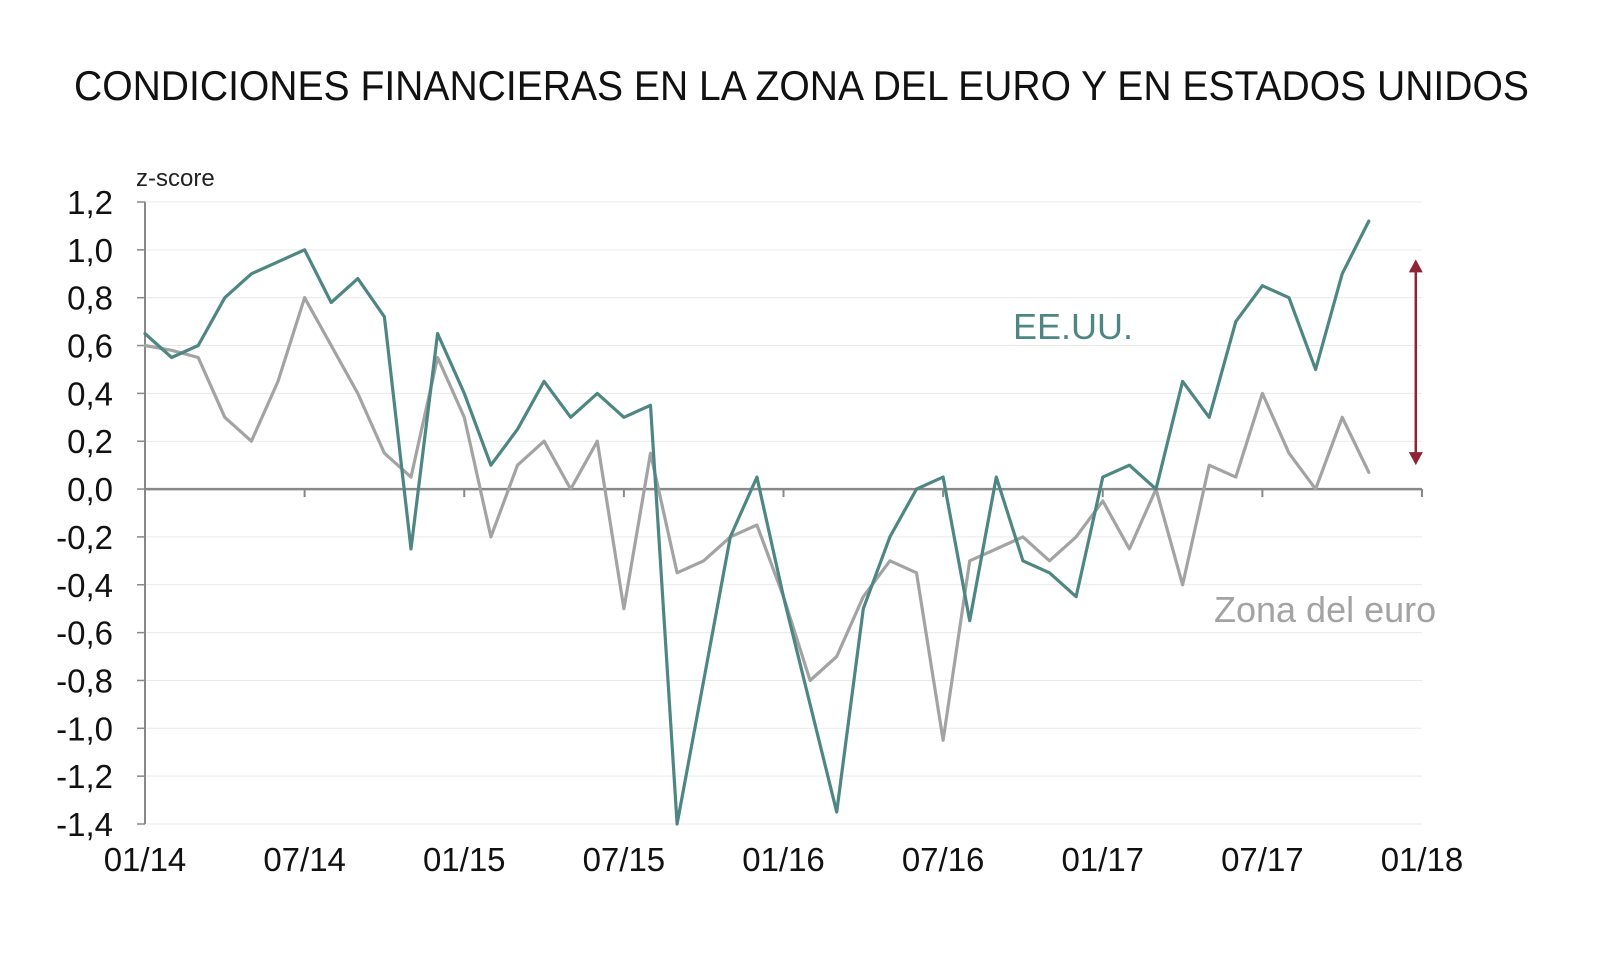  Describe the element at coordinates (84, 537) in the screenshot. I see `y-tick-label: -0,2` at that location.